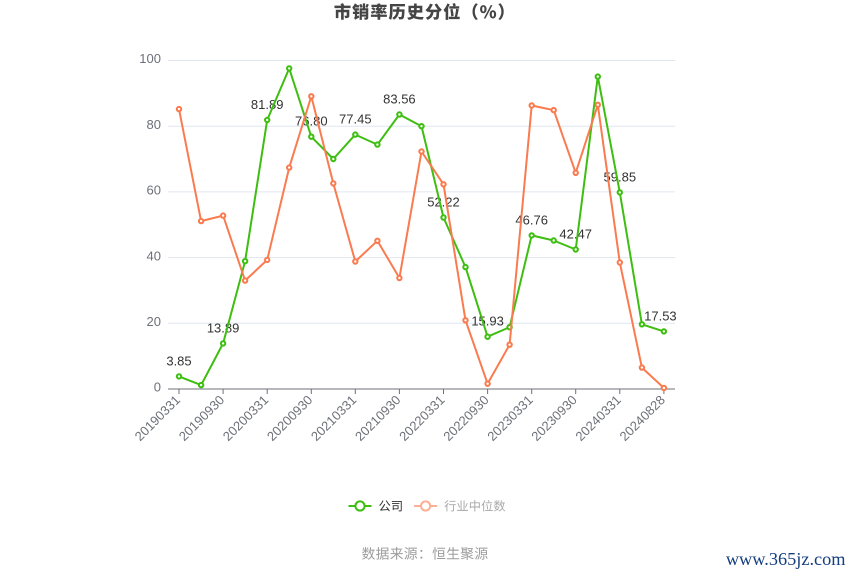 The width and height of the screenshot is (850, 580). I want to click on svg-text: 46.76, so click(531, 219).